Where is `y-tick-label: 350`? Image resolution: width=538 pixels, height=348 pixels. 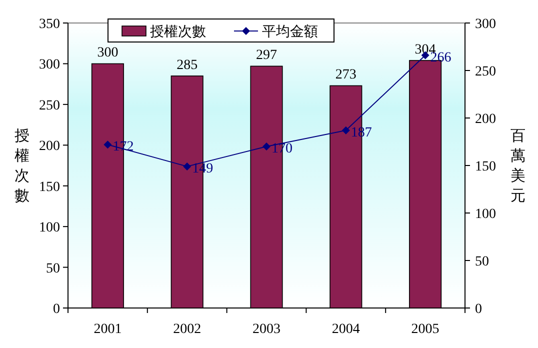 y-tick-label: 350 is located at coordinates (49, 24).